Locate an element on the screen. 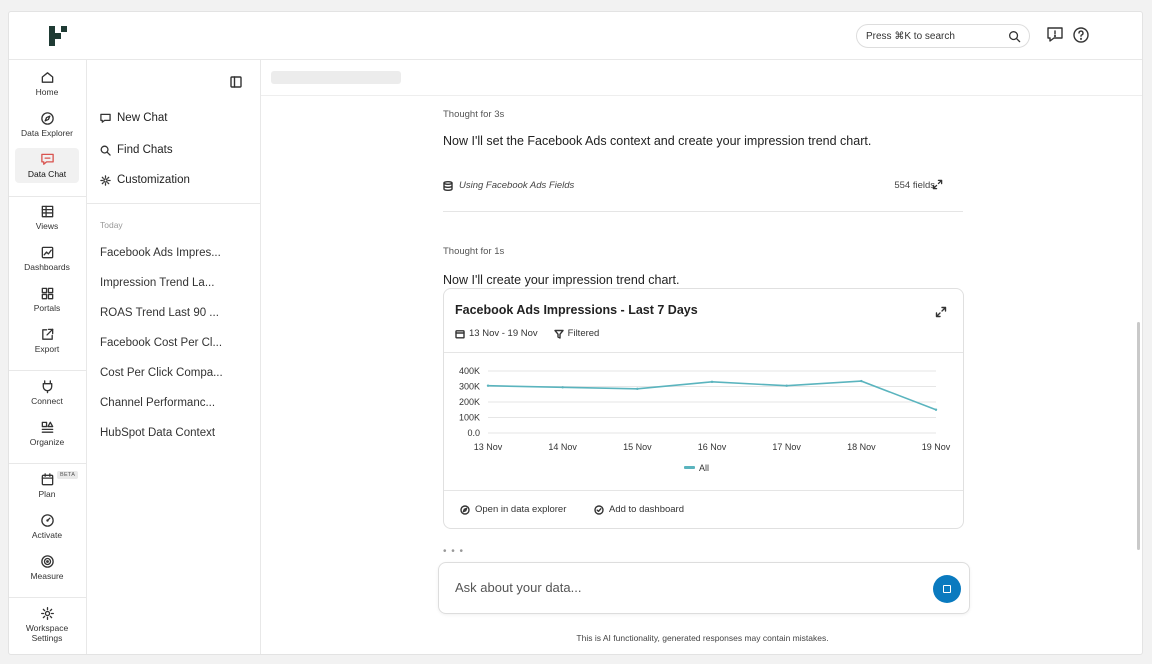 Image resolution: width=1152 pixels, height=664 pixels. nav-connect: Connect is located at coordinates (47, 392).